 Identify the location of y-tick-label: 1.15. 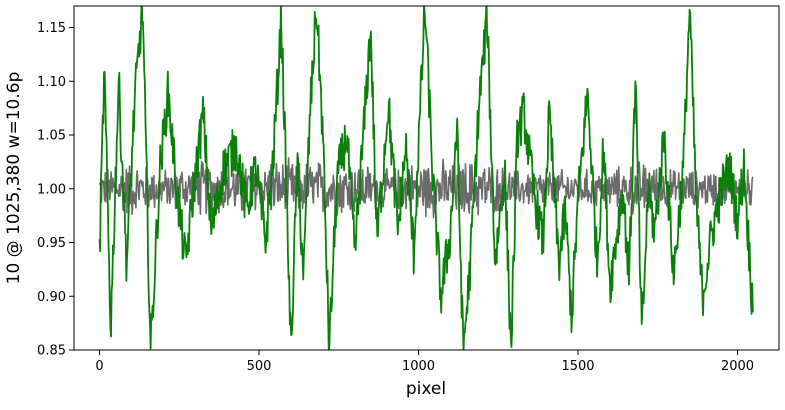
(51, 28).